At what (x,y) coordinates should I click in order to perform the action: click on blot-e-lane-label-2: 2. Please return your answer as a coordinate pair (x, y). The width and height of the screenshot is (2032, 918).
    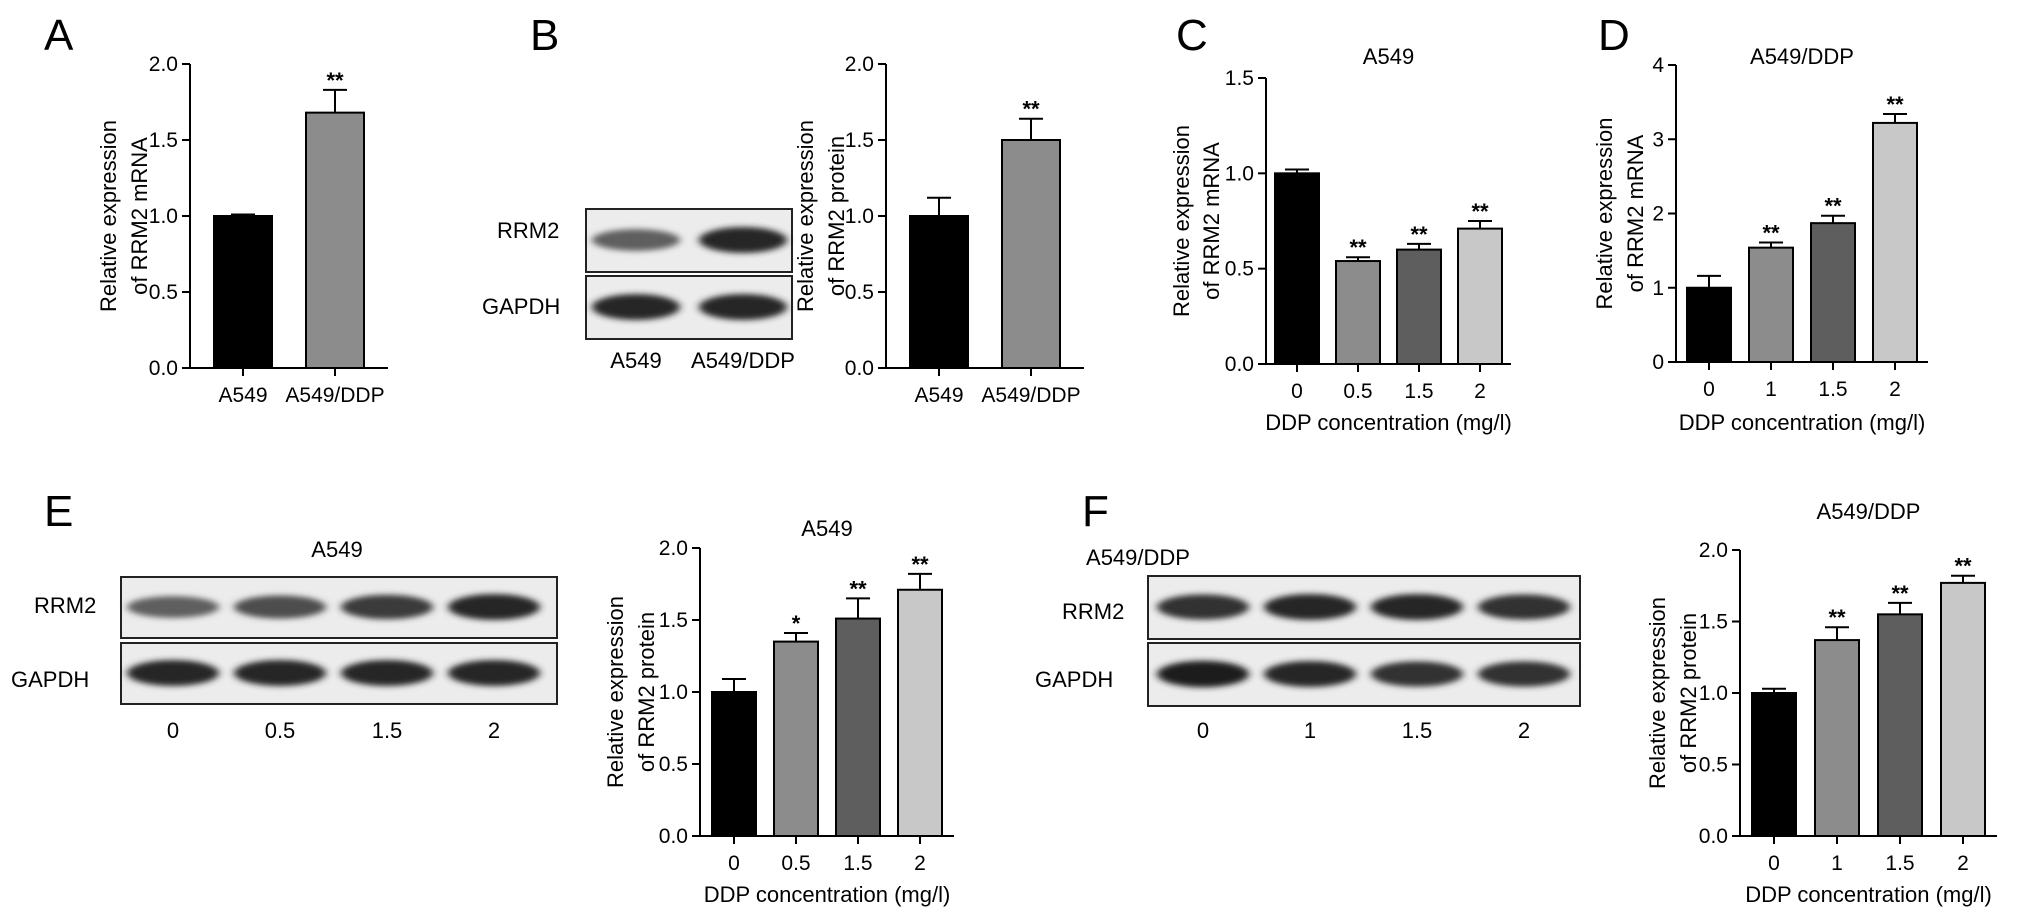
    Looking at the image, I should click on (494, 730).